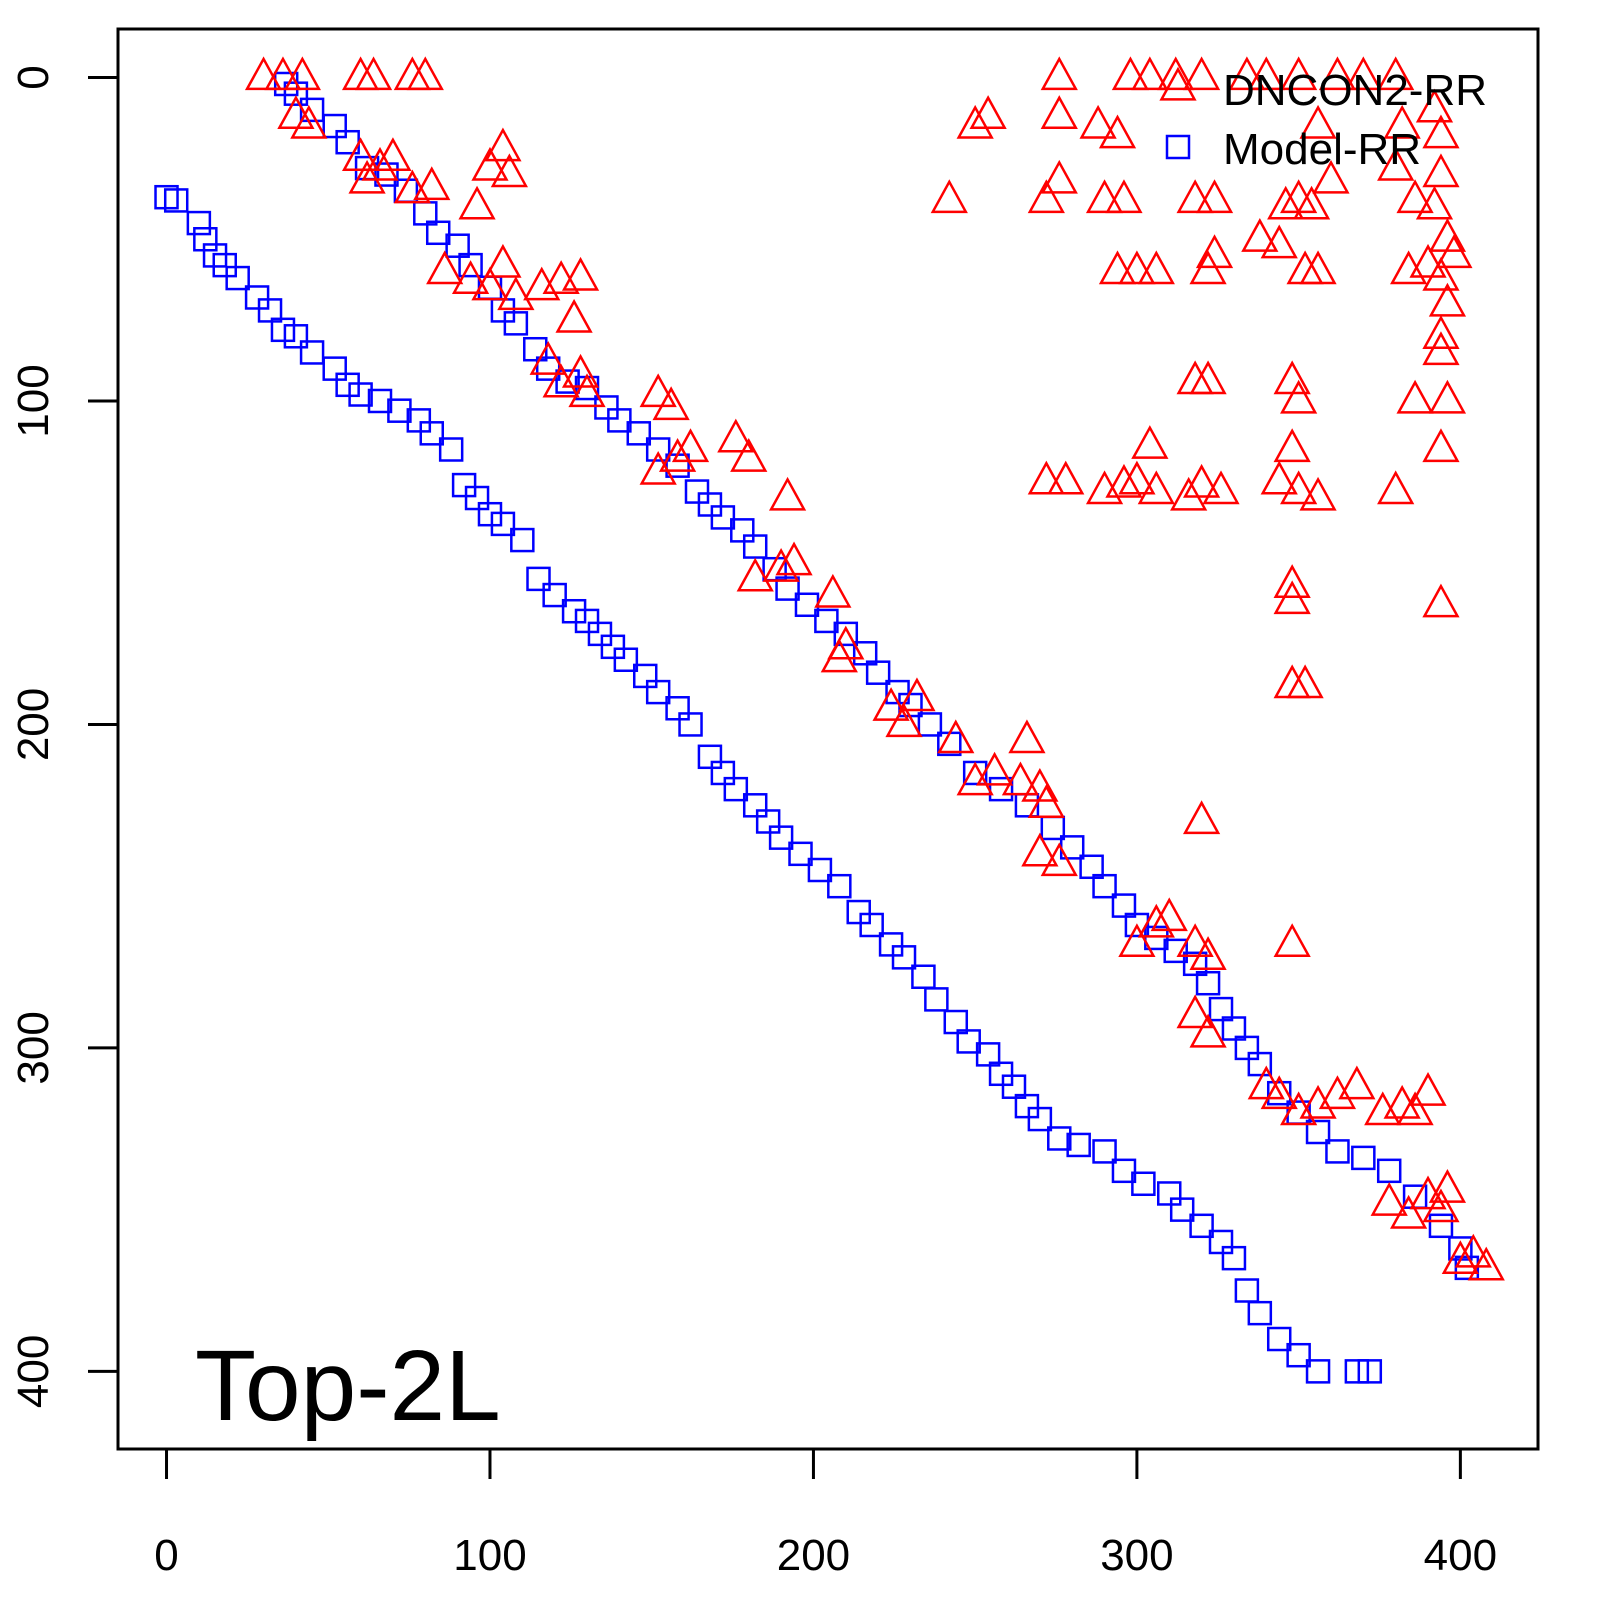  What do you see at coordinates (1178, 147) in the screenshot?
I see `legend-square-icon` at bounding box center [1178, 147].